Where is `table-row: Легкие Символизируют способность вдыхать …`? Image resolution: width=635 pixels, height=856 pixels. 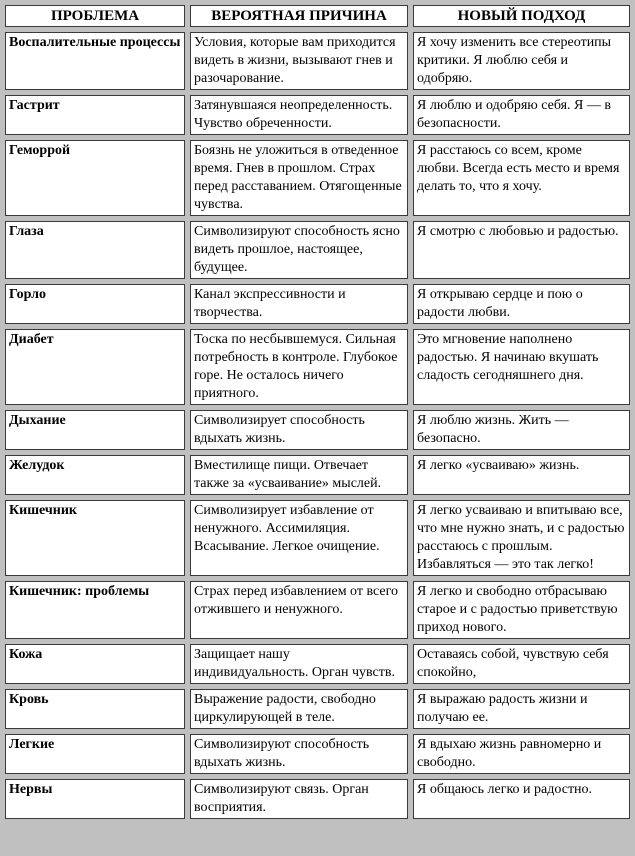 table-row: Легкие Символизируют способность вдыхать … is located at coordinates (317, 754).